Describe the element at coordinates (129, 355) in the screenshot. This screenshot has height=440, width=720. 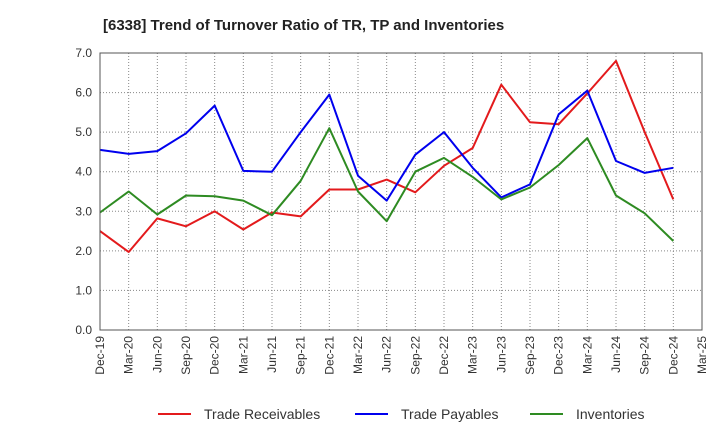
I see `x-tick-label: Mar-20` at that location.